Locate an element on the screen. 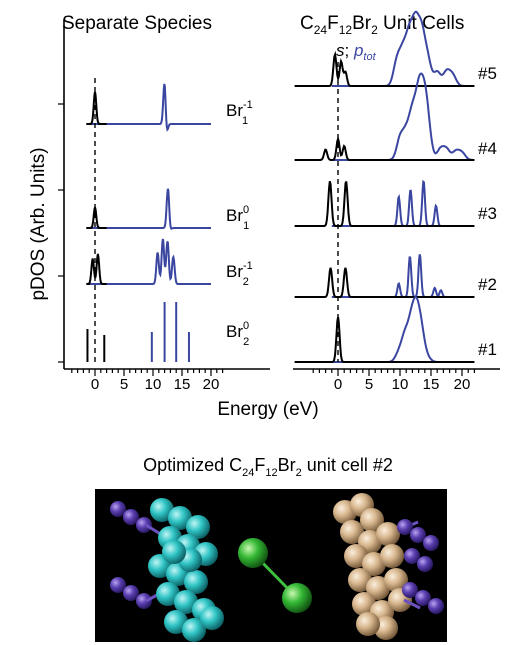 Image resolution: width=515 pixels, height=645 pixels. right-x-ticks is located at coordinates (393, 372).